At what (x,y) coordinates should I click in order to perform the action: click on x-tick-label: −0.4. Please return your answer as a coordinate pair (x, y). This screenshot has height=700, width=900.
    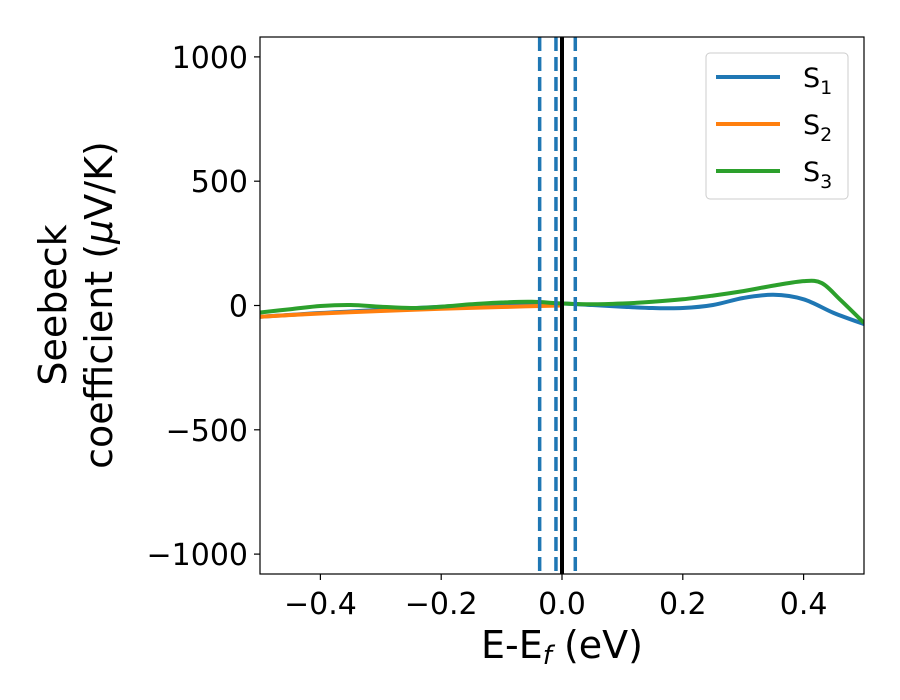
    Looking at the image, I should click on (320, 604).